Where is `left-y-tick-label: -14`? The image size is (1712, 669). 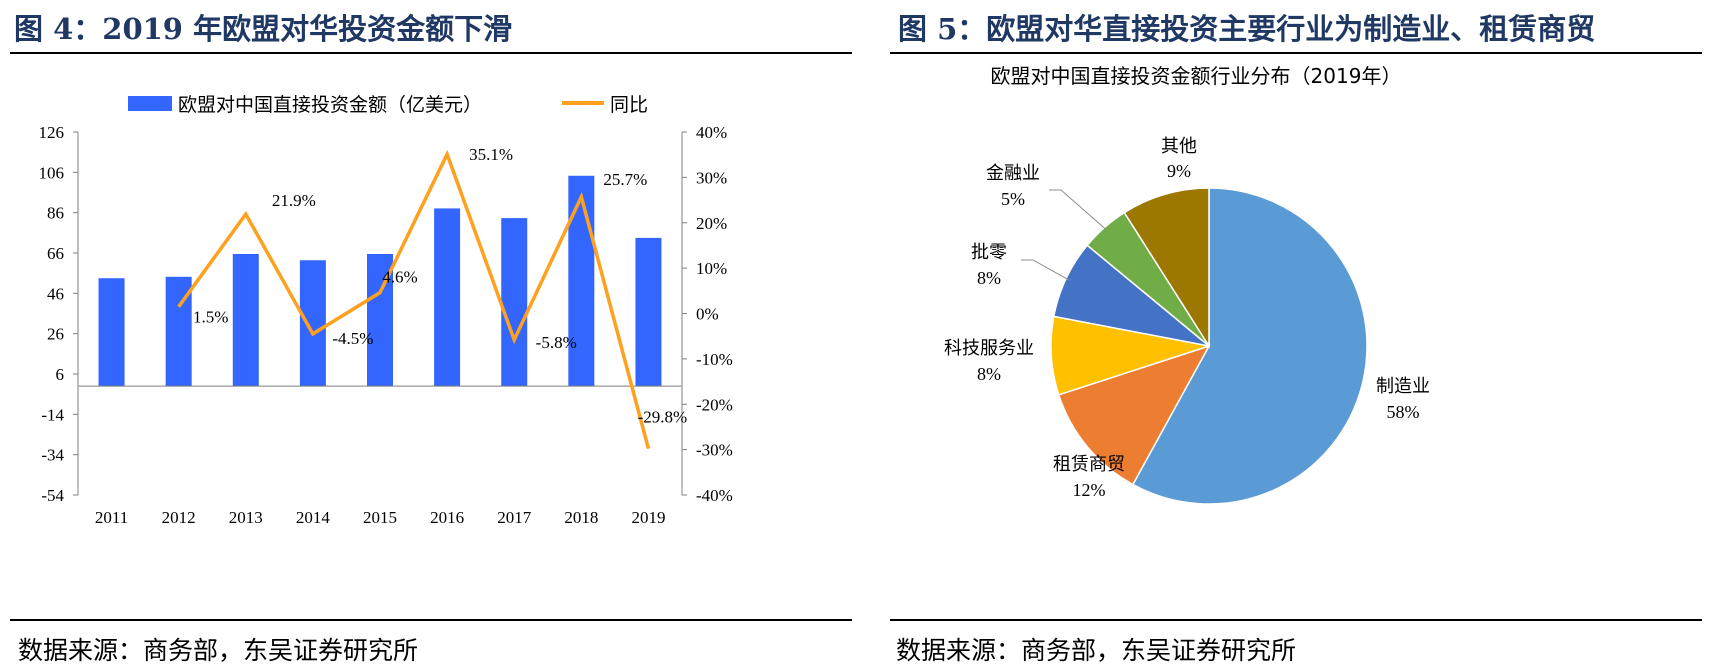 left-y-tick-label: -14 is located at coordinates (52, 414).